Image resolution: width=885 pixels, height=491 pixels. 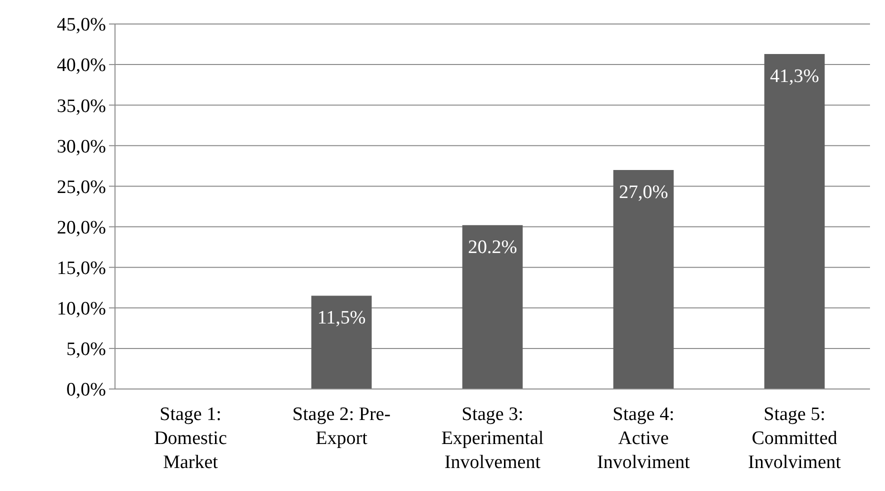 I want to click on x-tick-label: Stage 2: Pre-Export, so click(x=341, y=426).